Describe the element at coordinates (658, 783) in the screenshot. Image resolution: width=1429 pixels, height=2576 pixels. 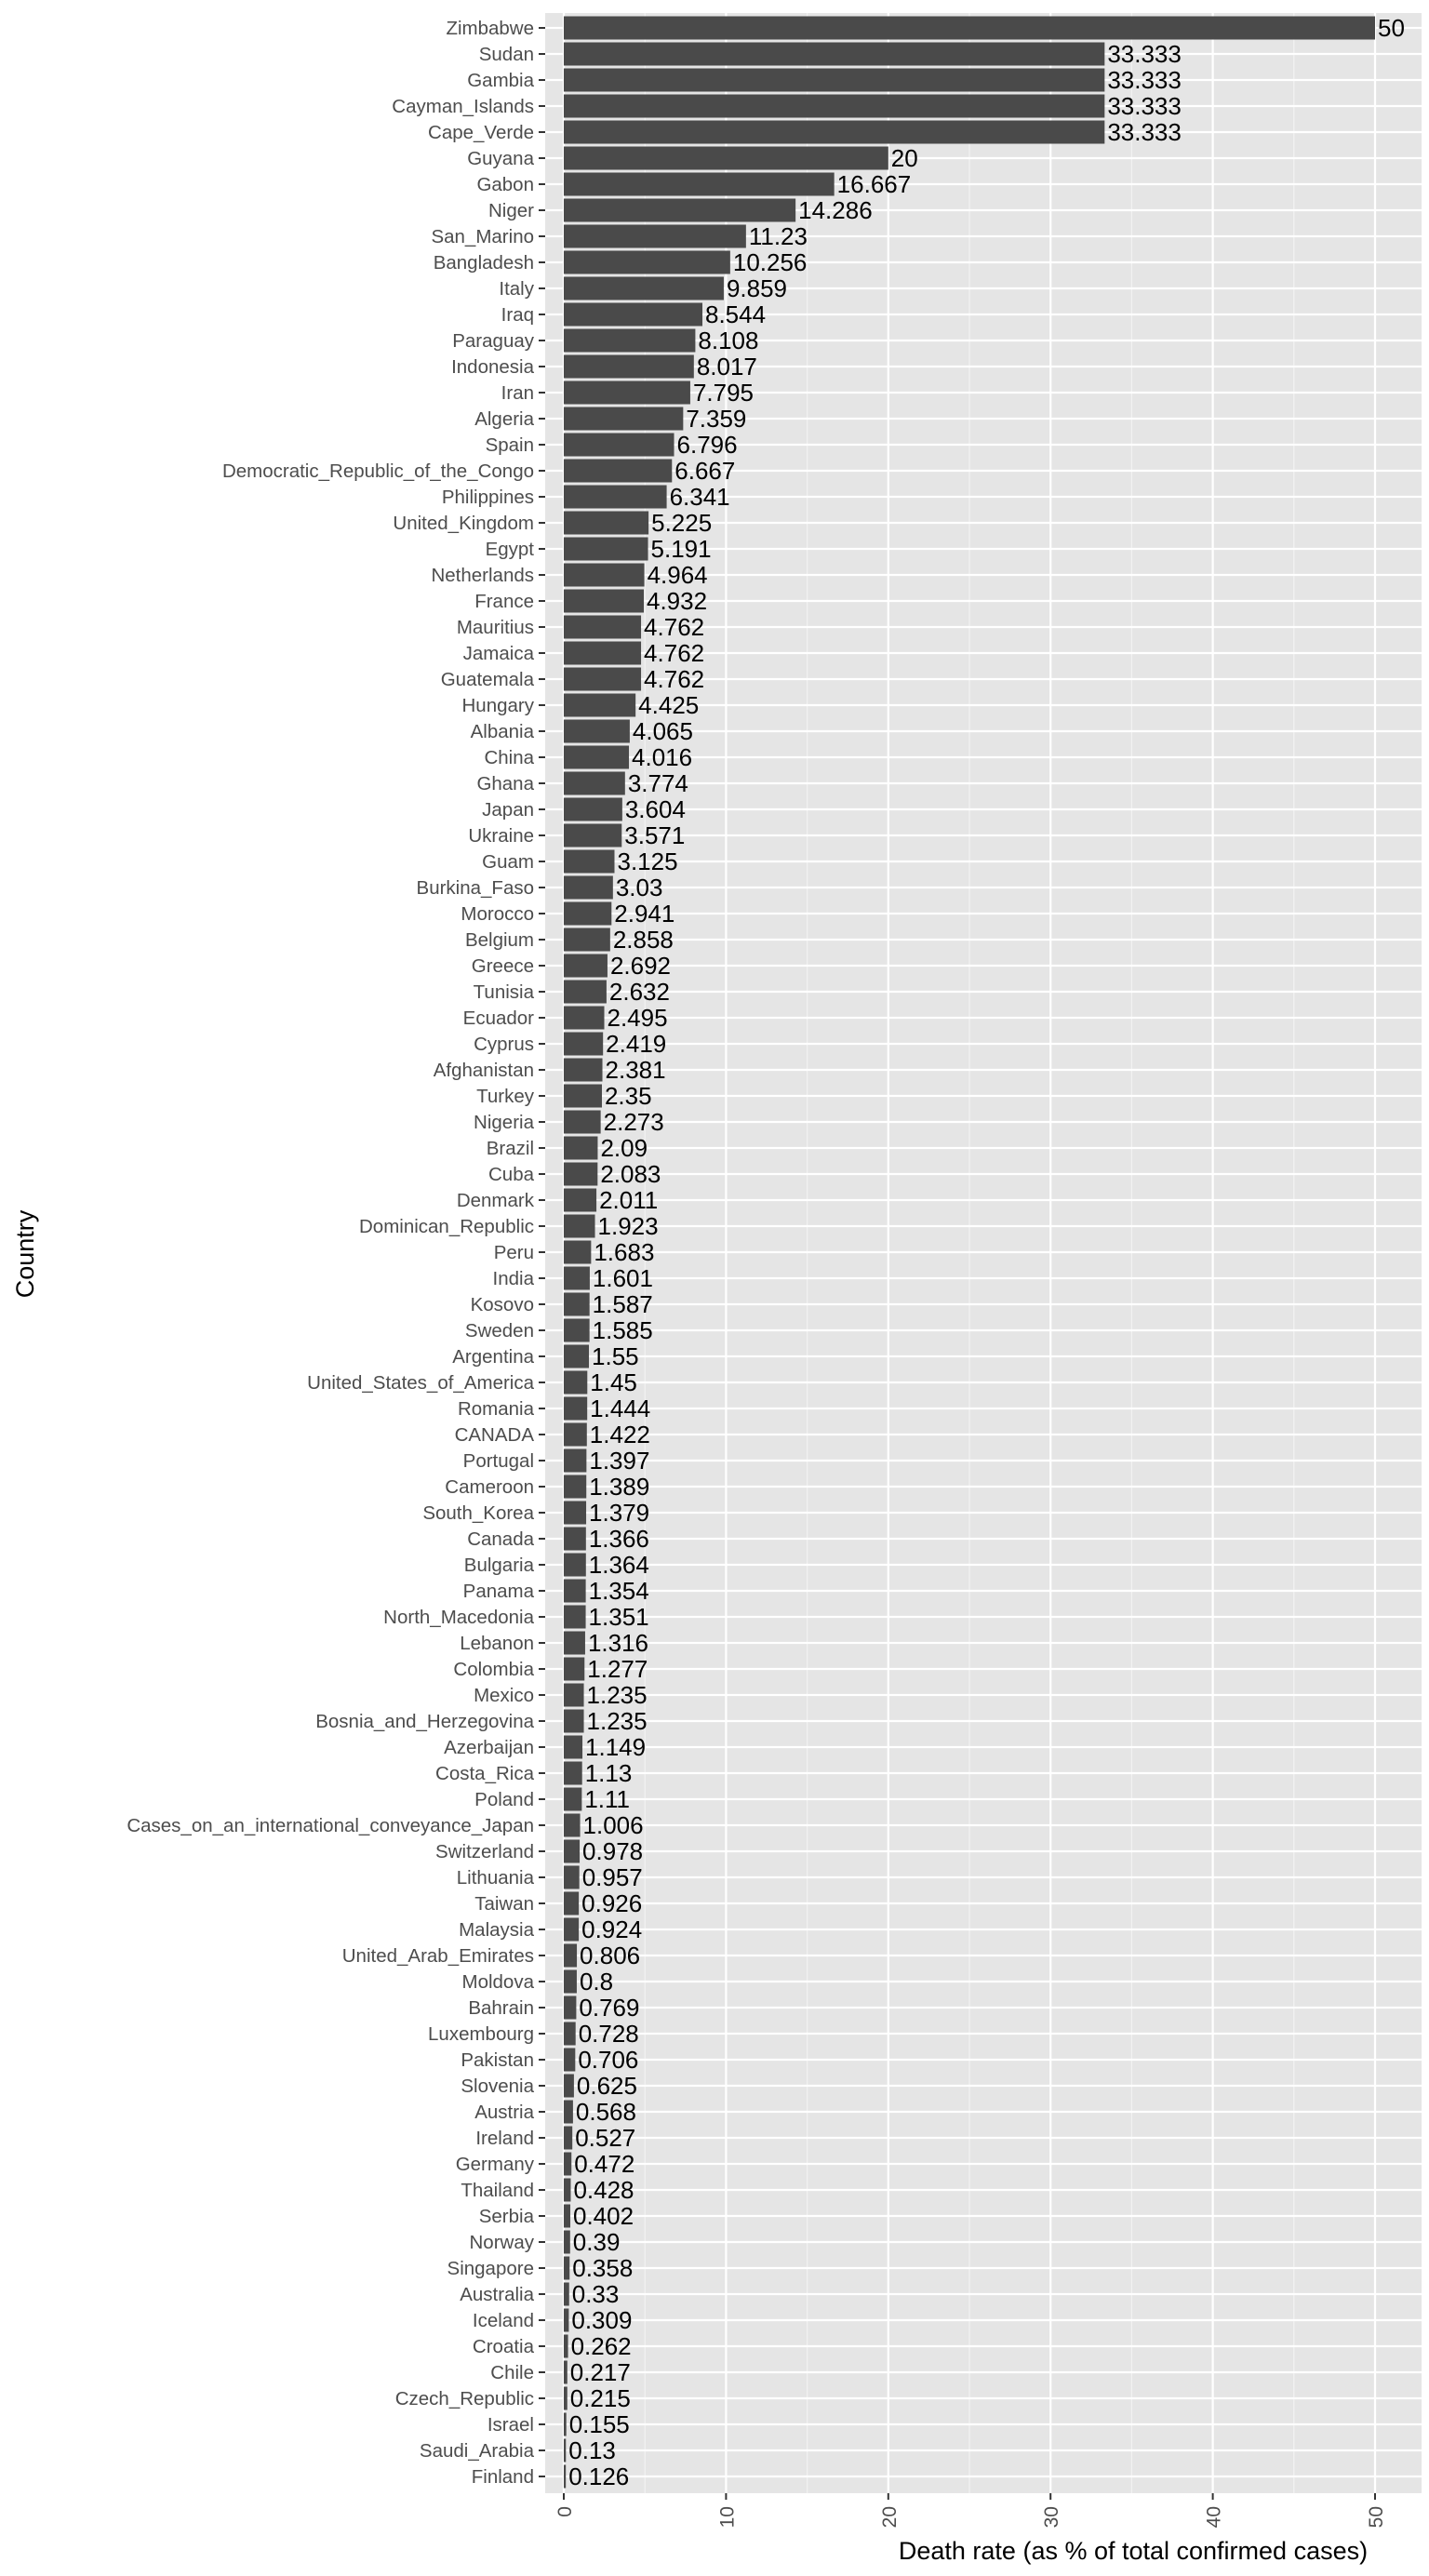
I see `bar-value-label: 3.774` at that location.